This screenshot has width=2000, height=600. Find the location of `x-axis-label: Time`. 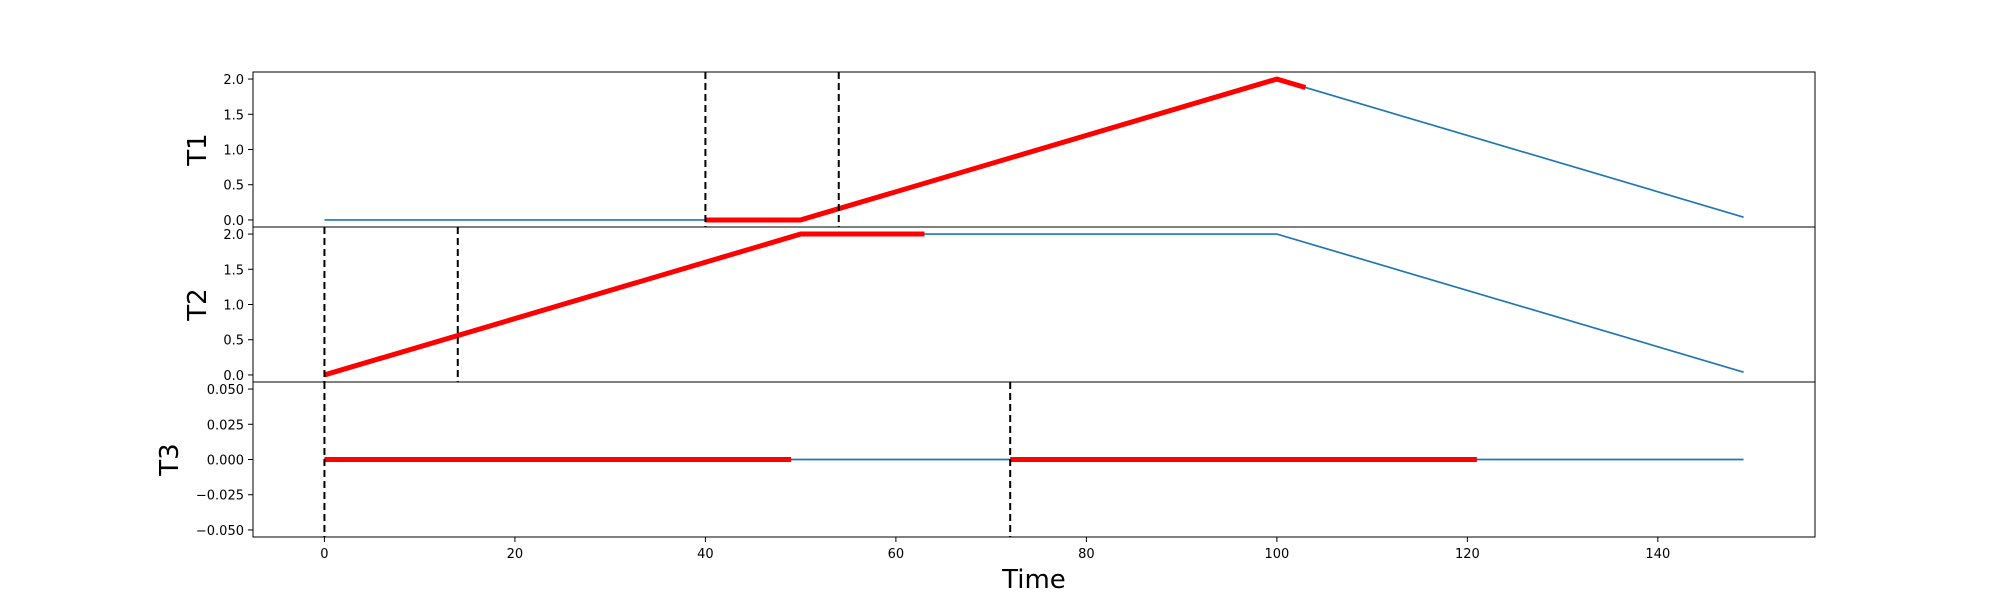

x-axis-label: Time is located at coordinates (1033, 580).